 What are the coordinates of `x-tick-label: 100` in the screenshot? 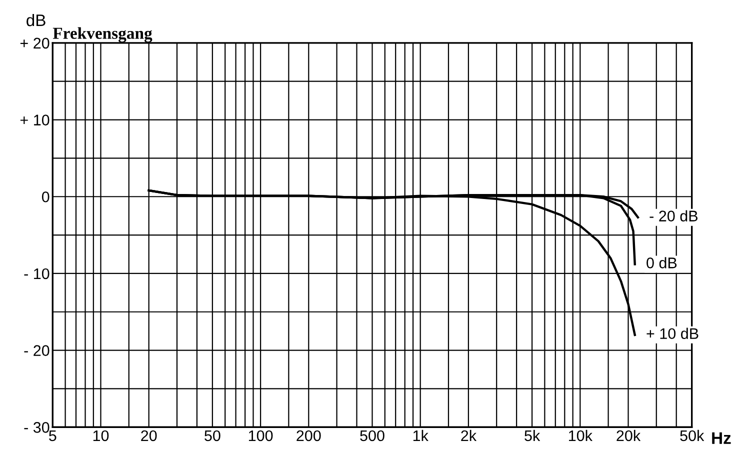 It's located at (260, 436).